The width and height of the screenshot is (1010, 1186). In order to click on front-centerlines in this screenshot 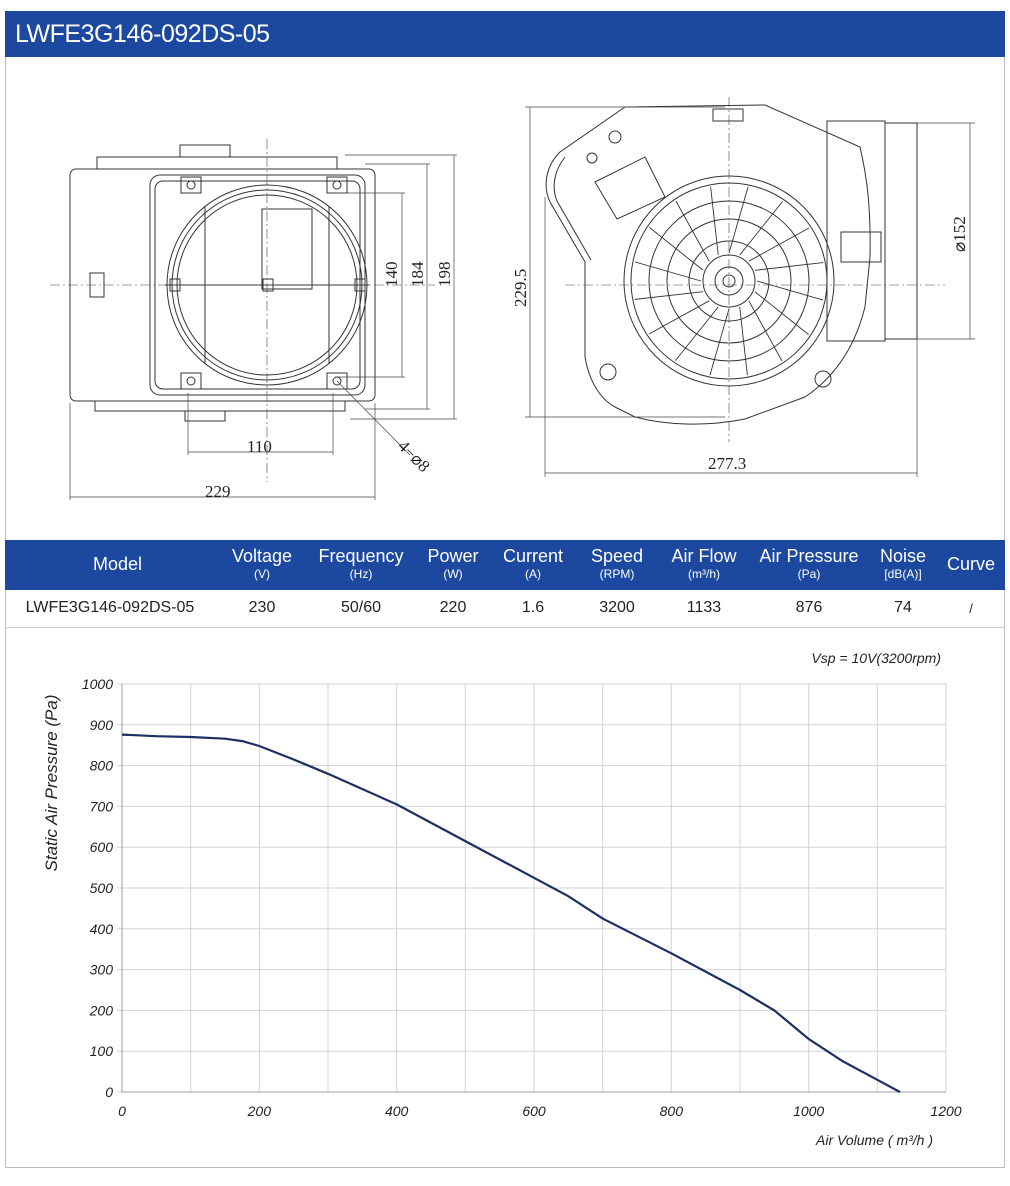, I will do `click(242, 310)`.